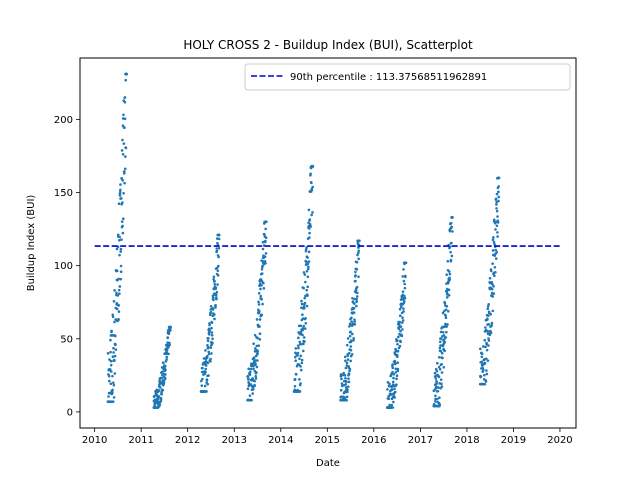 This screenshot has height=480, width=640. What do you see at coordinates (31, 243) in the screenshot?
I see `y-axis-label: Buildup Index (BUI)` at bounding box center [31, 243].